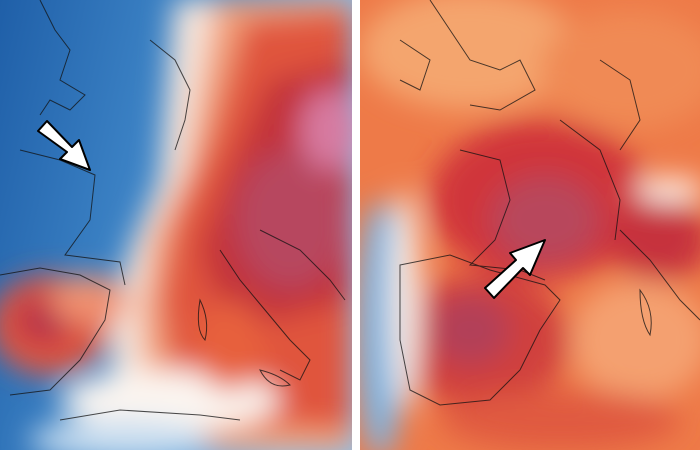 The height and width of the screenshot is (450, 700). Describe the element at coordinates (356, 225) in the screenshot. I see `panel-divider` at that location.